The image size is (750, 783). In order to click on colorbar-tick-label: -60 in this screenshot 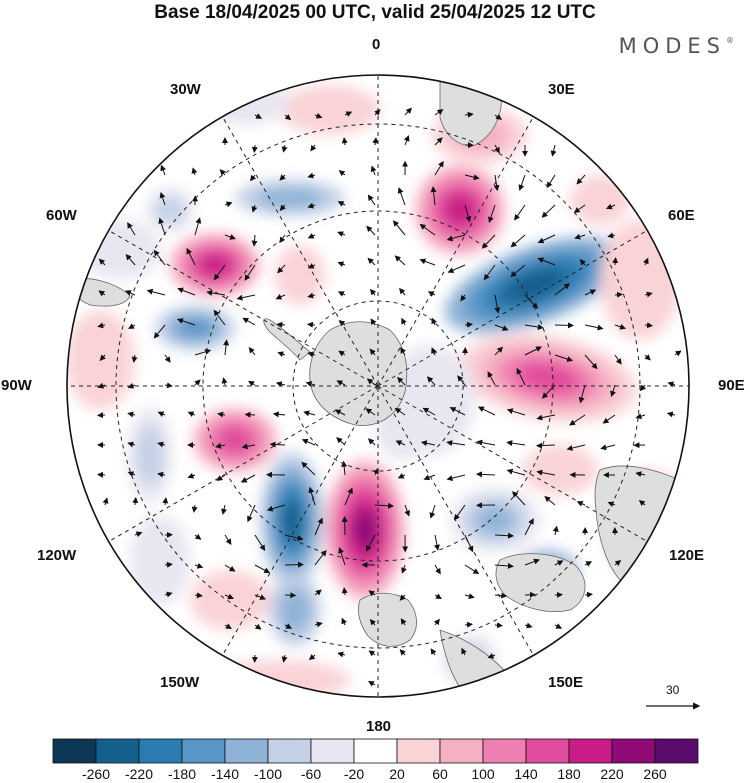, I will do `click(311, 774)`.